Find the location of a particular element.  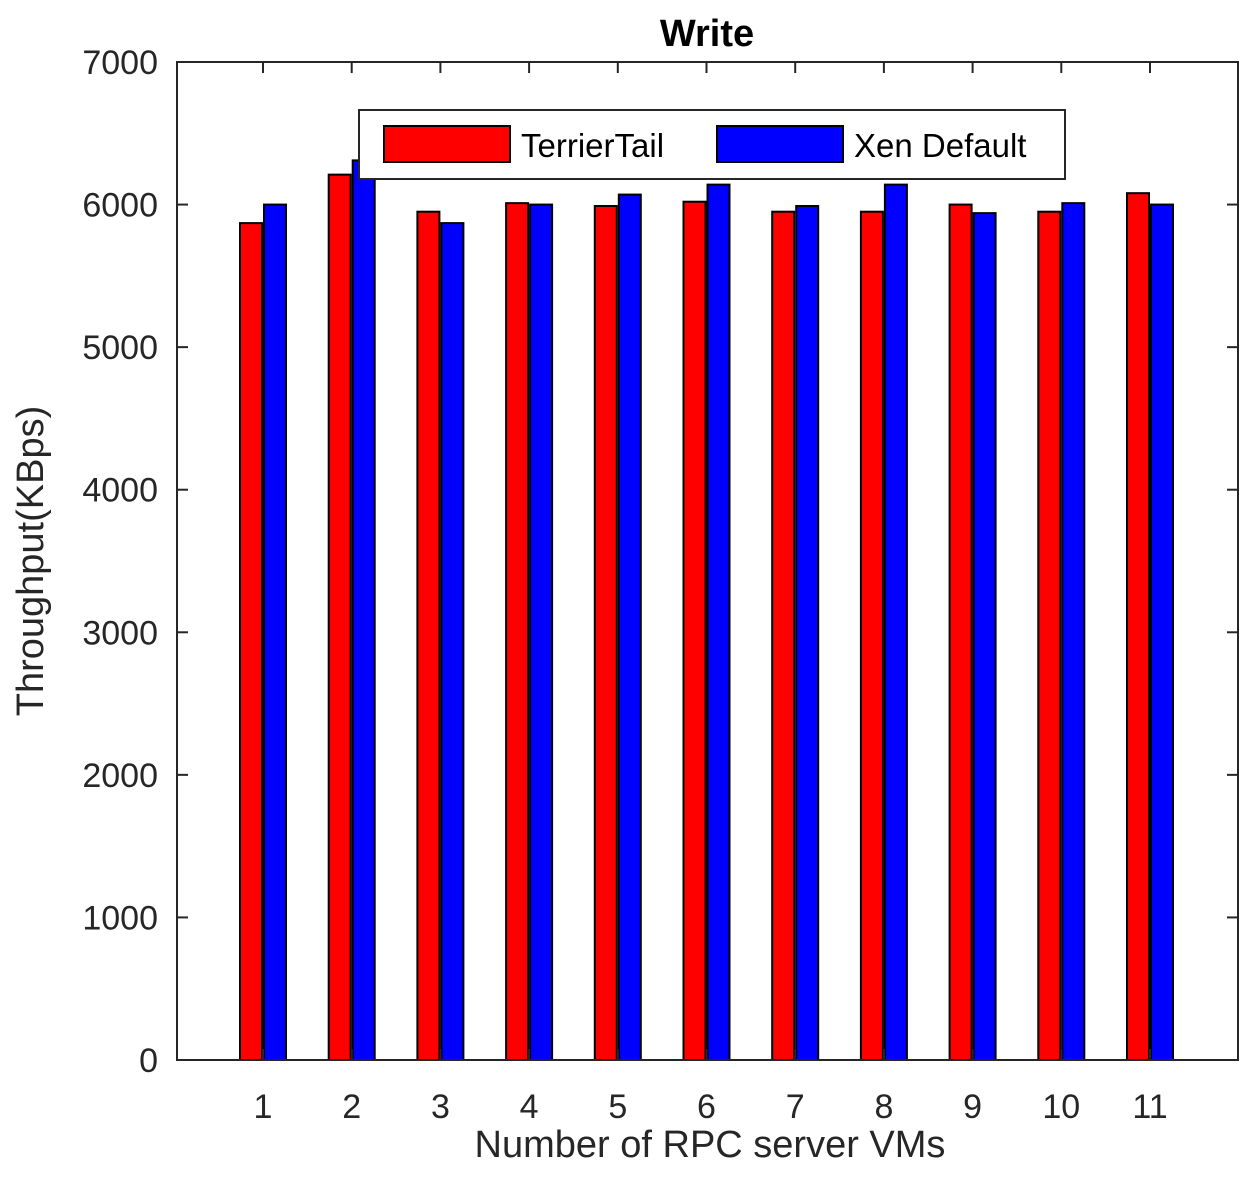

x-tick-label: 11 is located at coordinates (1149, 1107).